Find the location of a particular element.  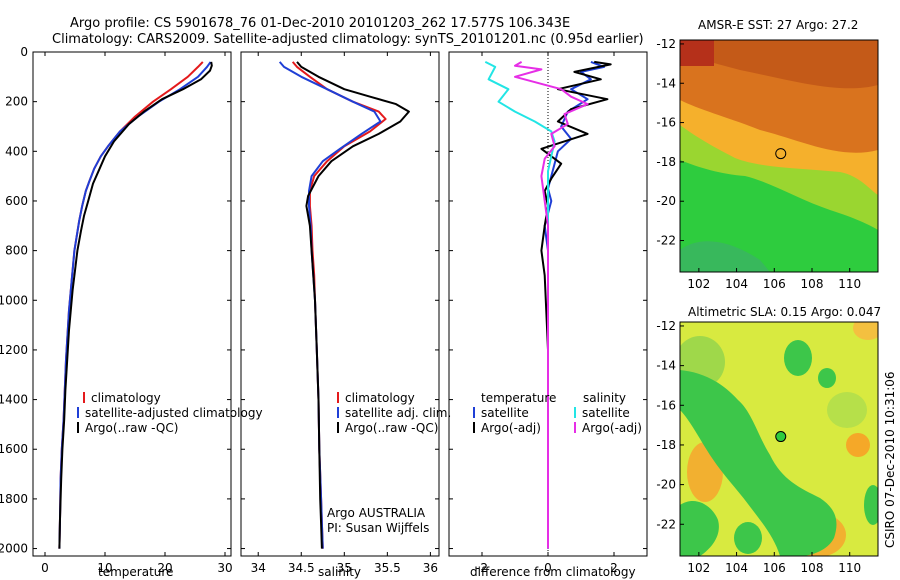

sla-field is located at coordinates (779, 439).